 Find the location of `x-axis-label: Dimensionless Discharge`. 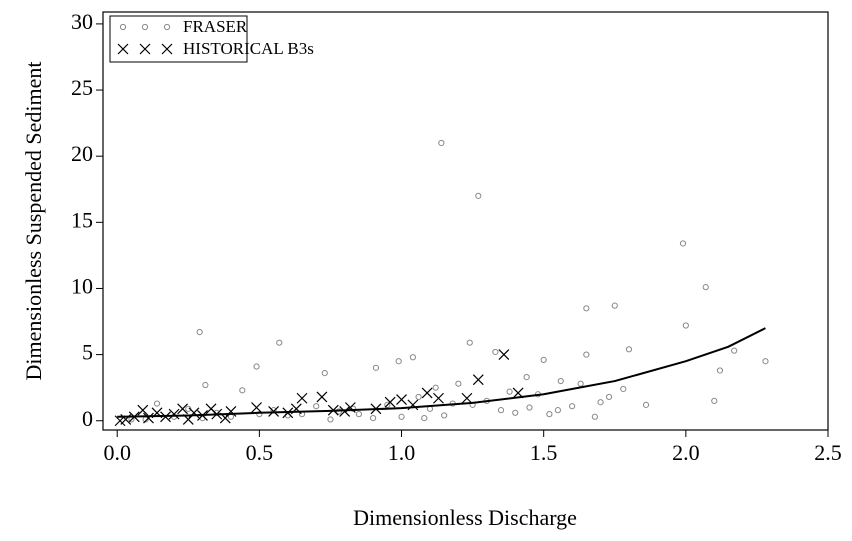

x-axis-label: Dimensionless Discharge is located at coordinates (465, 517).